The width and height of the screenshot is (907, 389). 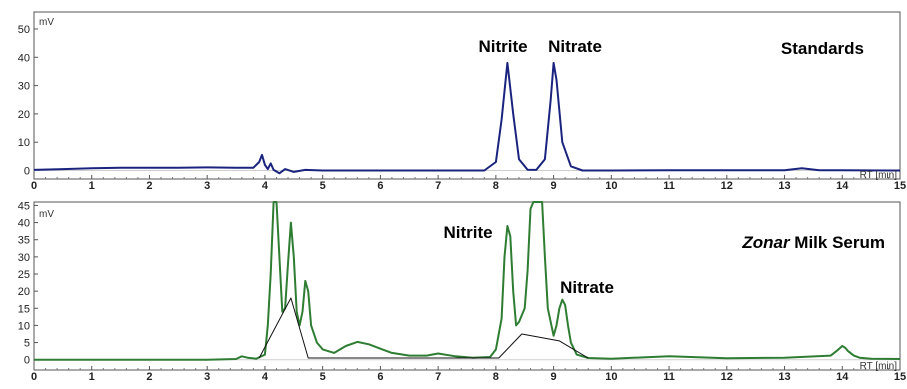 What do you see at coordinates (467, 232) in the screenshot?
I see `bottom-nitrite-label: Nitrite` at bounding box center [467, 232].